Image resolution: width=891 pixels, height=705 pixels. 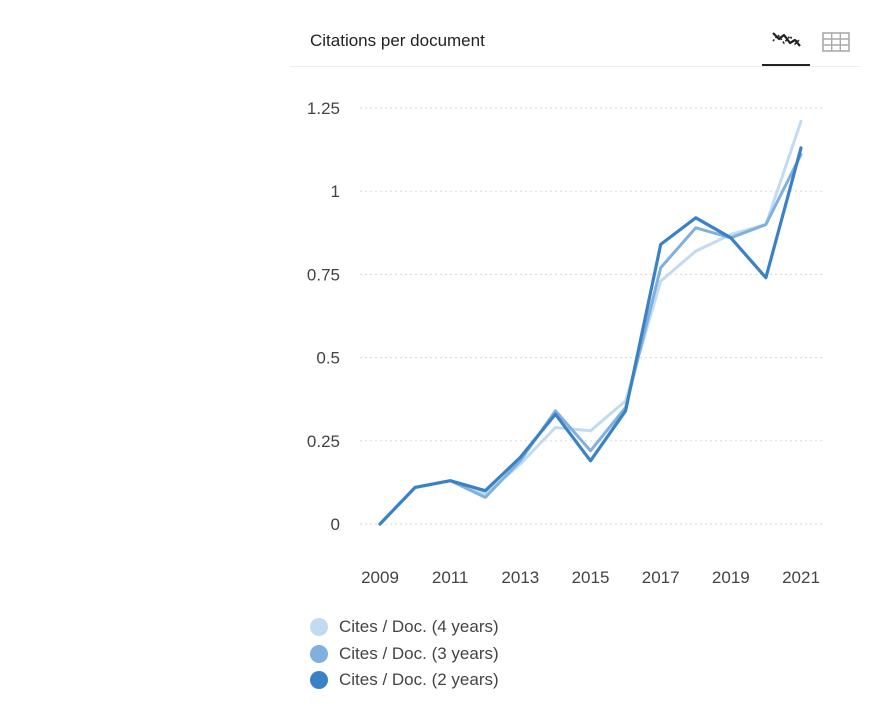 What do you see at coordinates (323, 274) in the screenshot?
I see `y-tick-label: 0.75` at bounding box center [323, 274].